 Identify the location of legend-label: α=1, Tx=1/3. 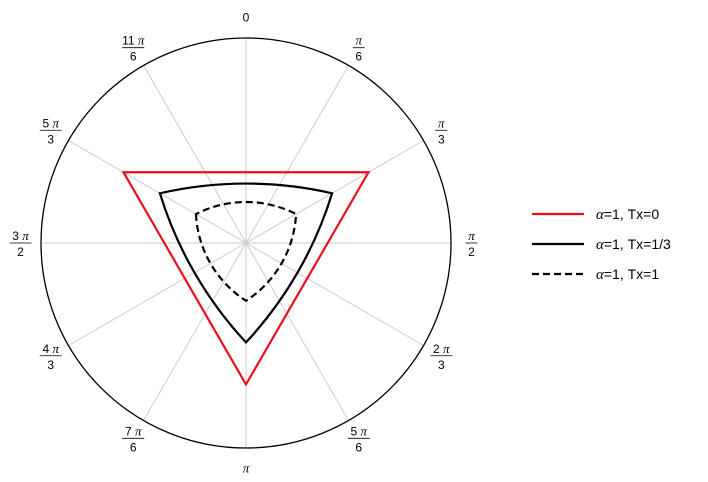
(633, 244).